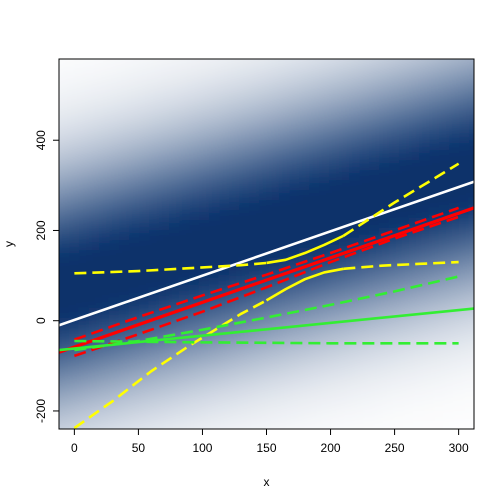 This screenshot has width=504, height=504. I want to click on series-line-yellow-lower, so click(401, 265).